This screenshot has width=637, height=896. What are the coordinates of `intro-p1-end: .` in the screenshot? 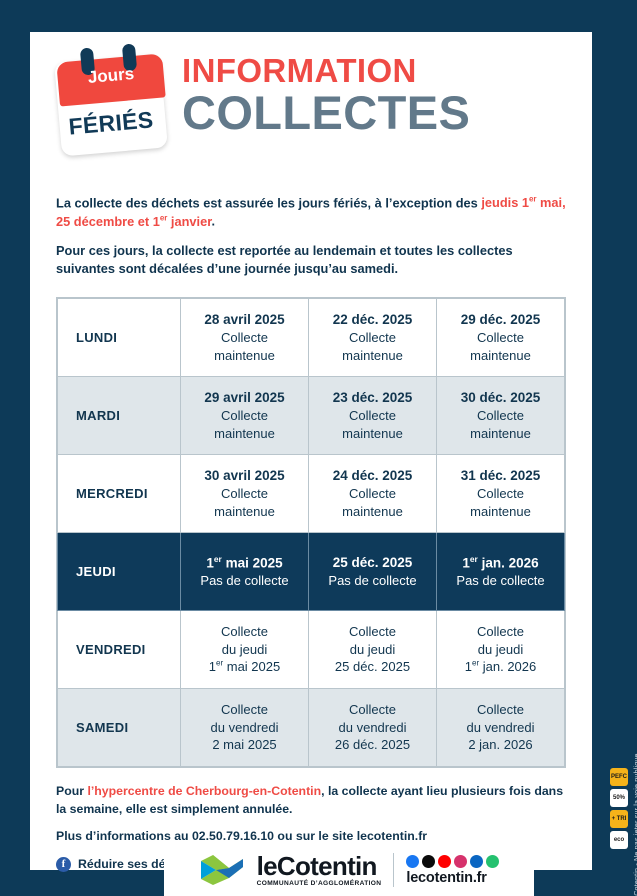 It's located at (213, 221).